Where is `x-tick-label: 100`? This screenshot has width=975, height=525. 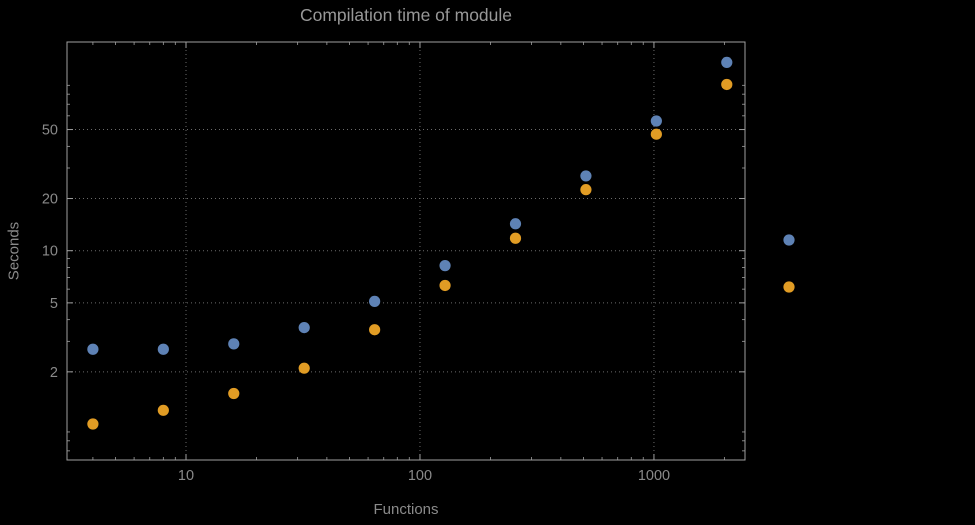 x-tick-label: 100 is located at coordinates (420, 476).